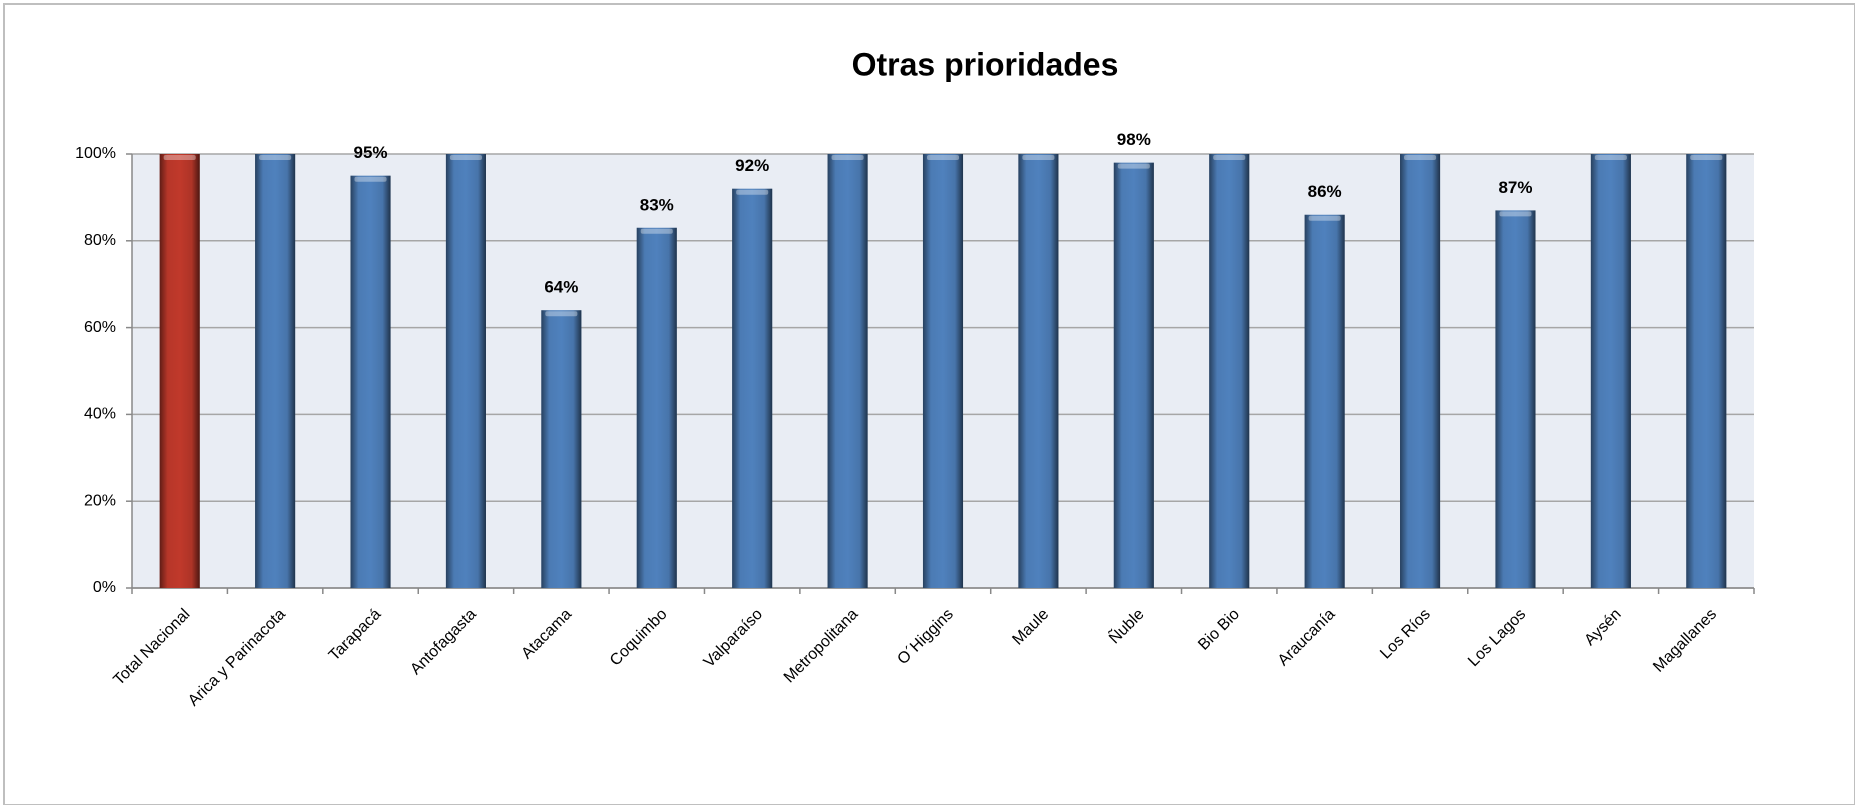 This screenshot has width=1855, height=805. What do you see at coordinates (1134, 139) in the screenshot?
I see `value-label: 98%` at bounding box center [1134, 139].